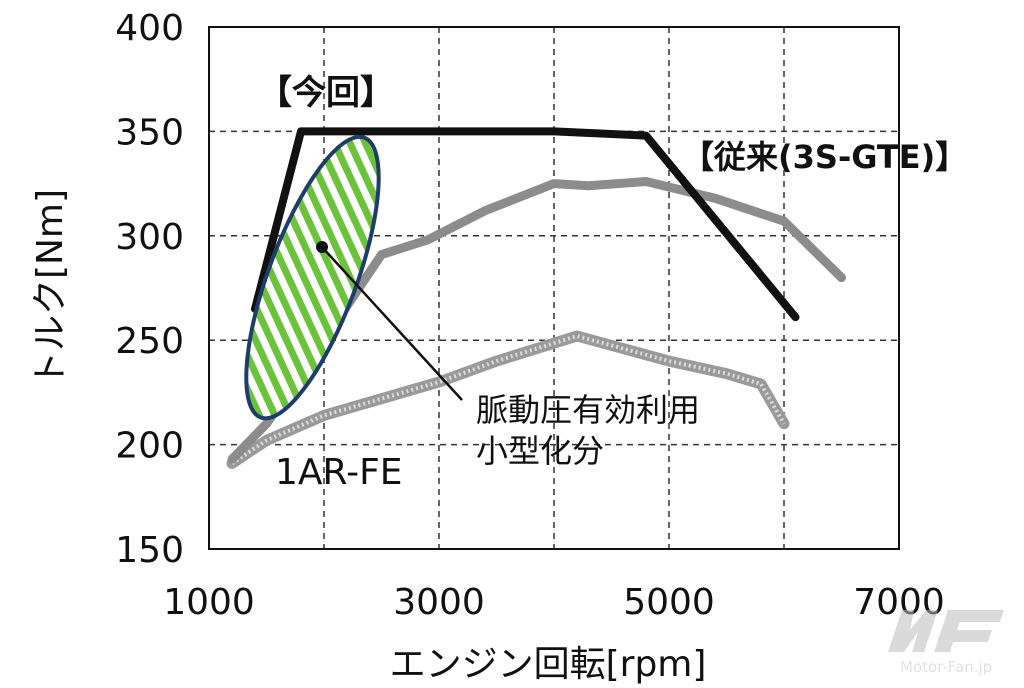 This screenshot has width=1024, height=688. Describe the element at coordinates (312, 277) in the screenshot. I see `pulse-effect-ellipse` at that location.